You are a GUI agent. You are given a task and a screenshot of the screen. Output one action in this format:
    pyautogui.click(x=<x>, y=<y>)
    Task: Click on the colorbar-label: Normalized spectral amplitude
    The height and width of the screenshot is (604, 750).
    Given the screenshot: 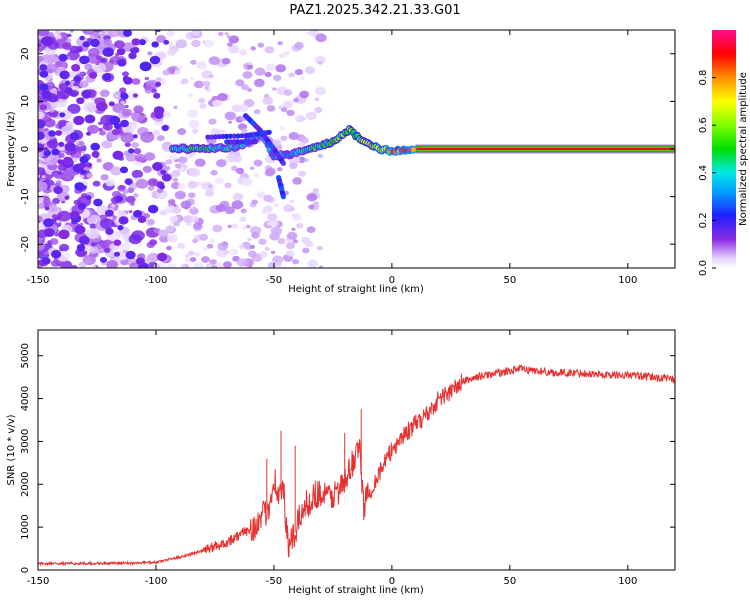 What is the action you would take?
    pyautogui.click(x=743, y=149)
    